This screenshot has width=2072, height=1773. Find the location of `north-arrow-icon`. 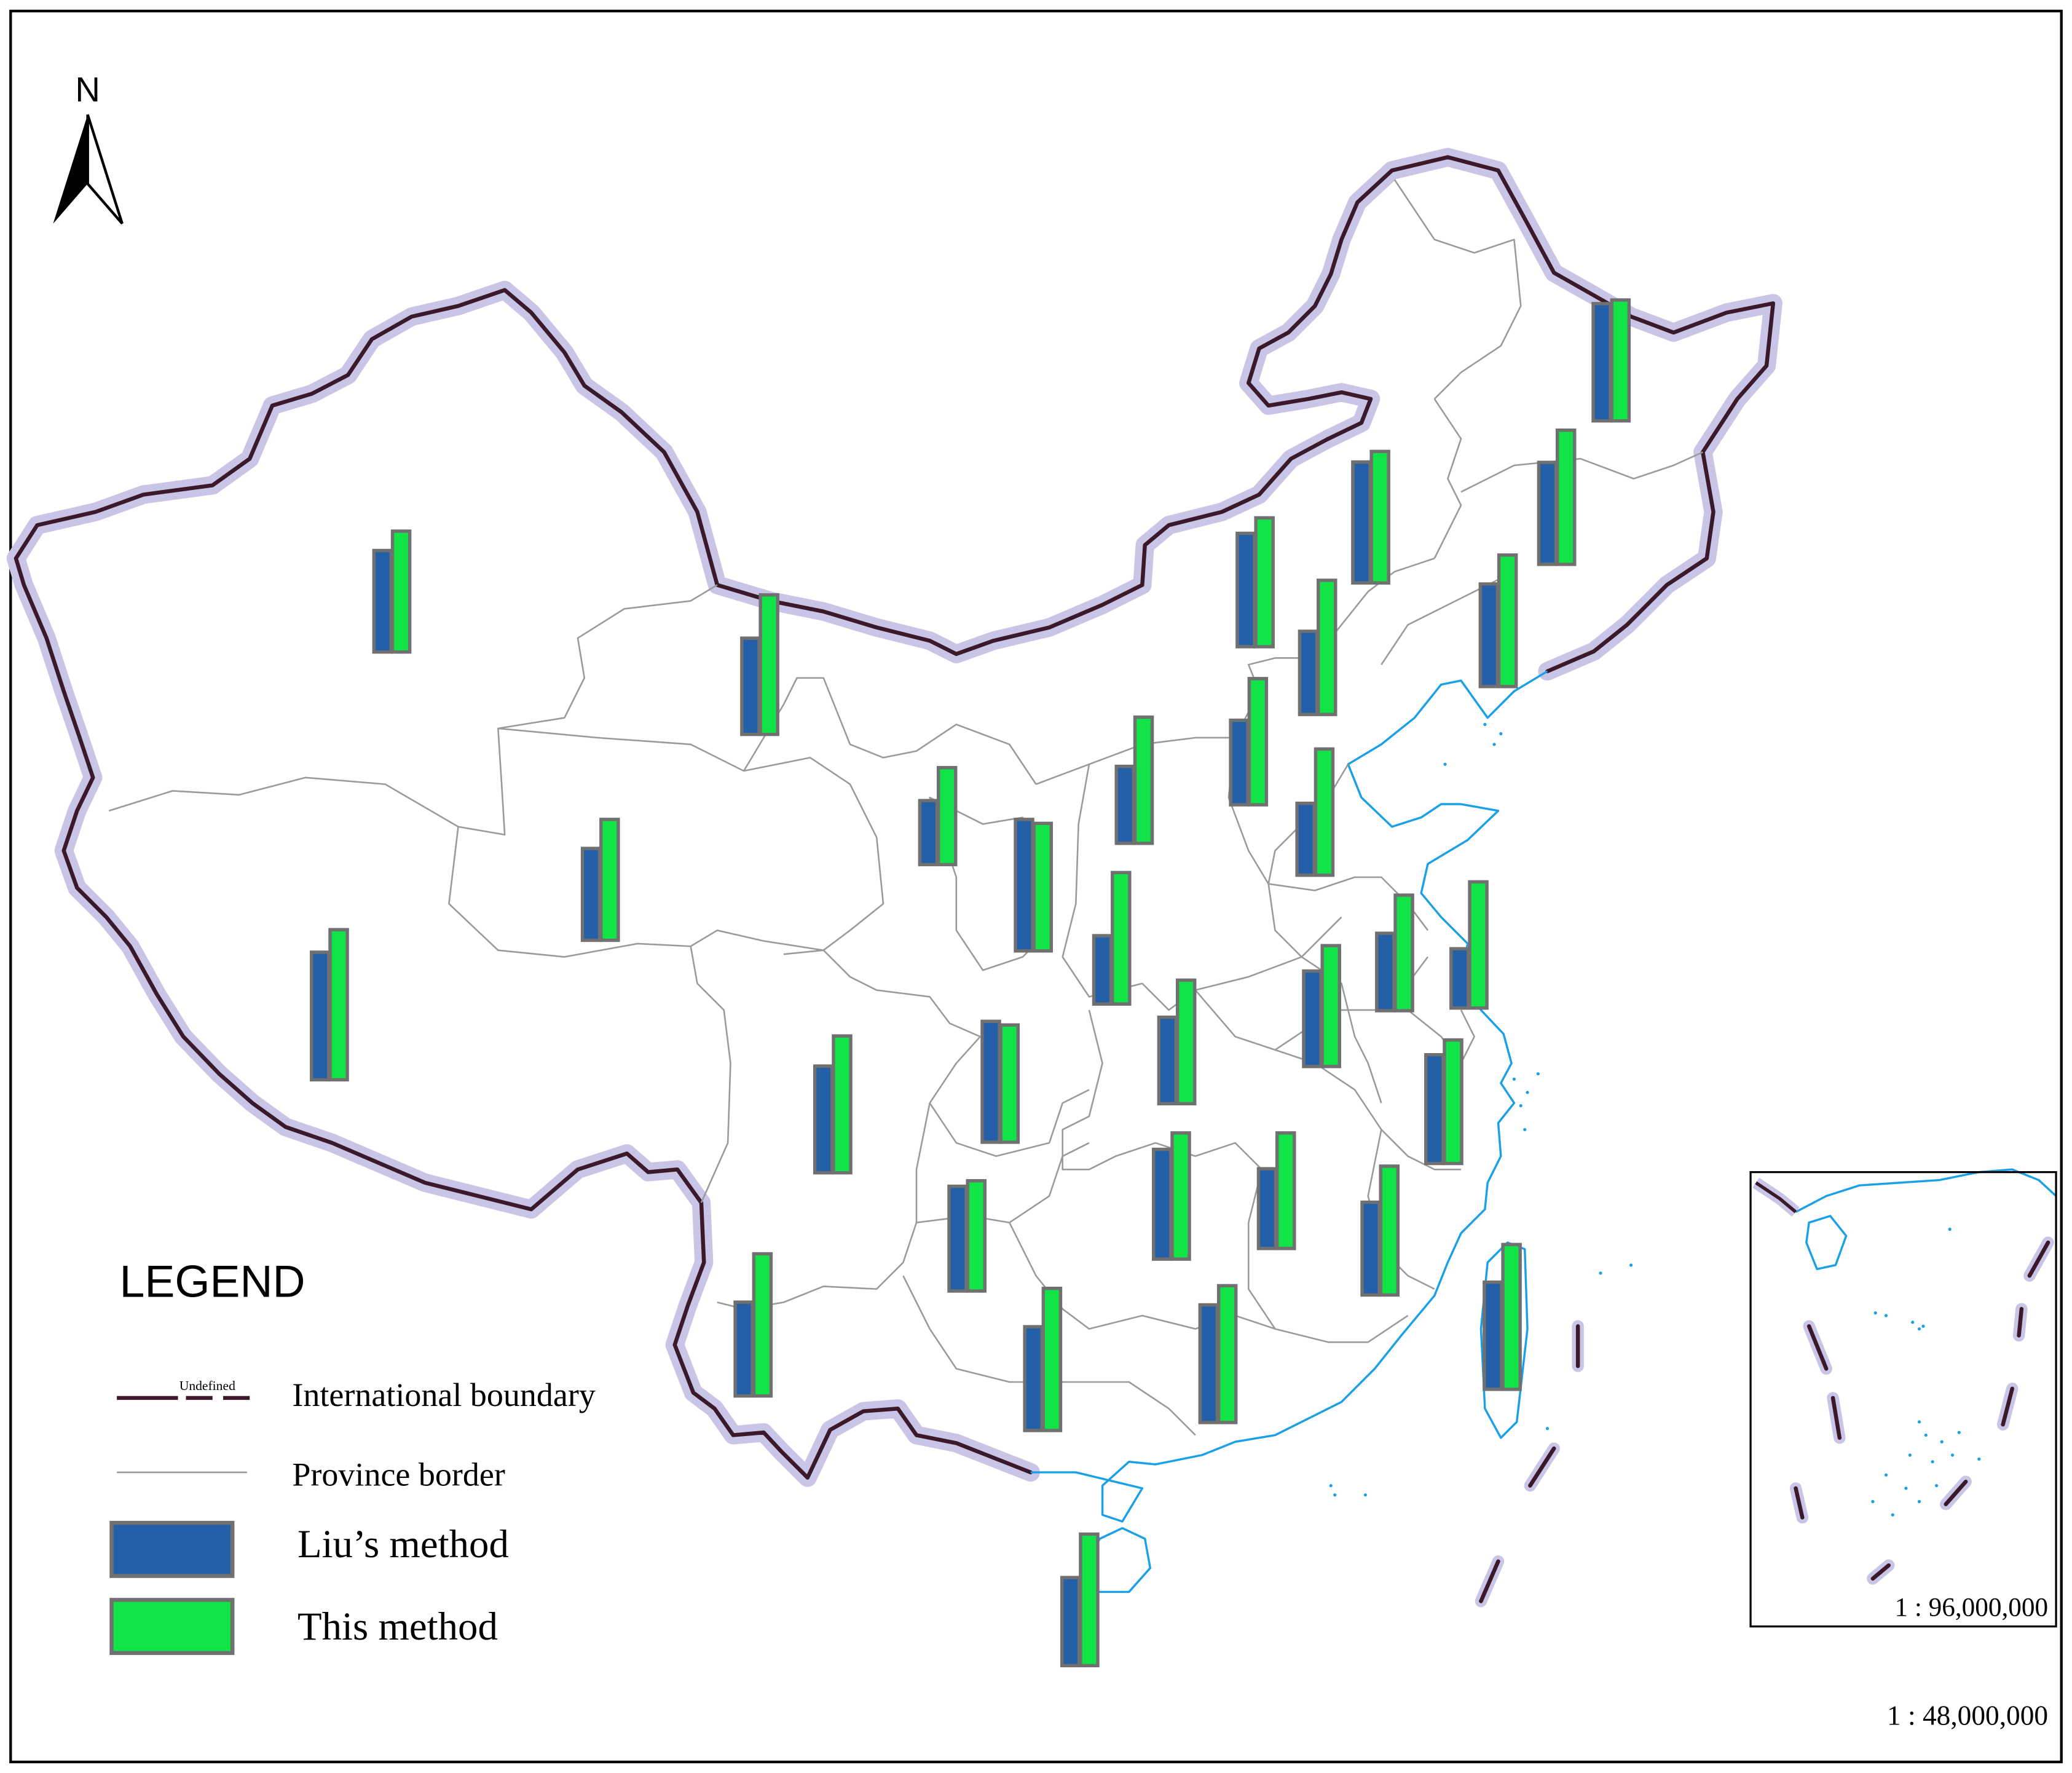

north-arrow-icon is located at coordinates (89, 169).